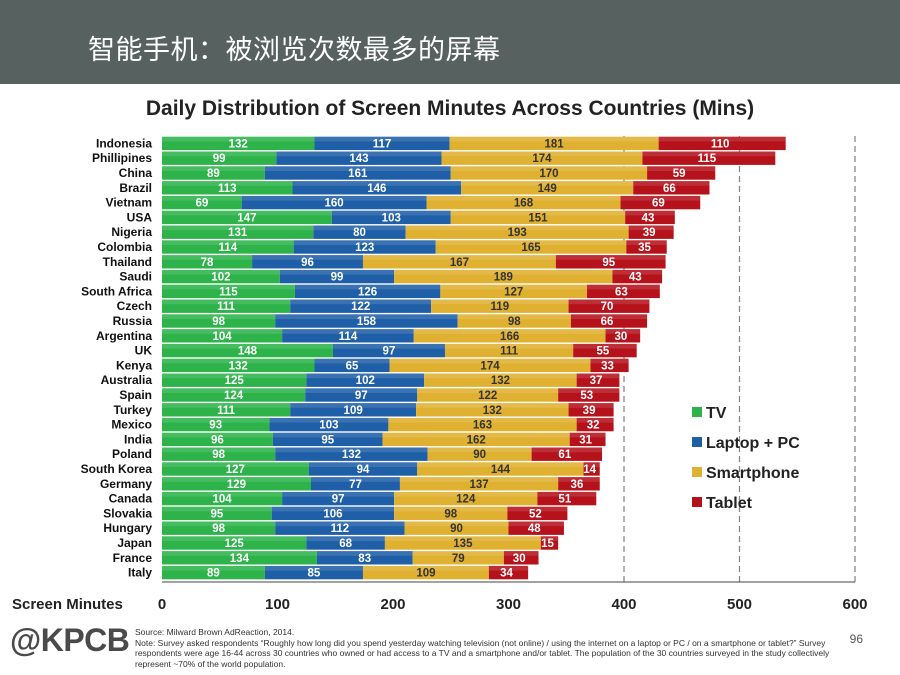  What do you see at coordinates (459, 263) in the screenshot?
I see `data-label: 167` at bounding box center [459, 263].